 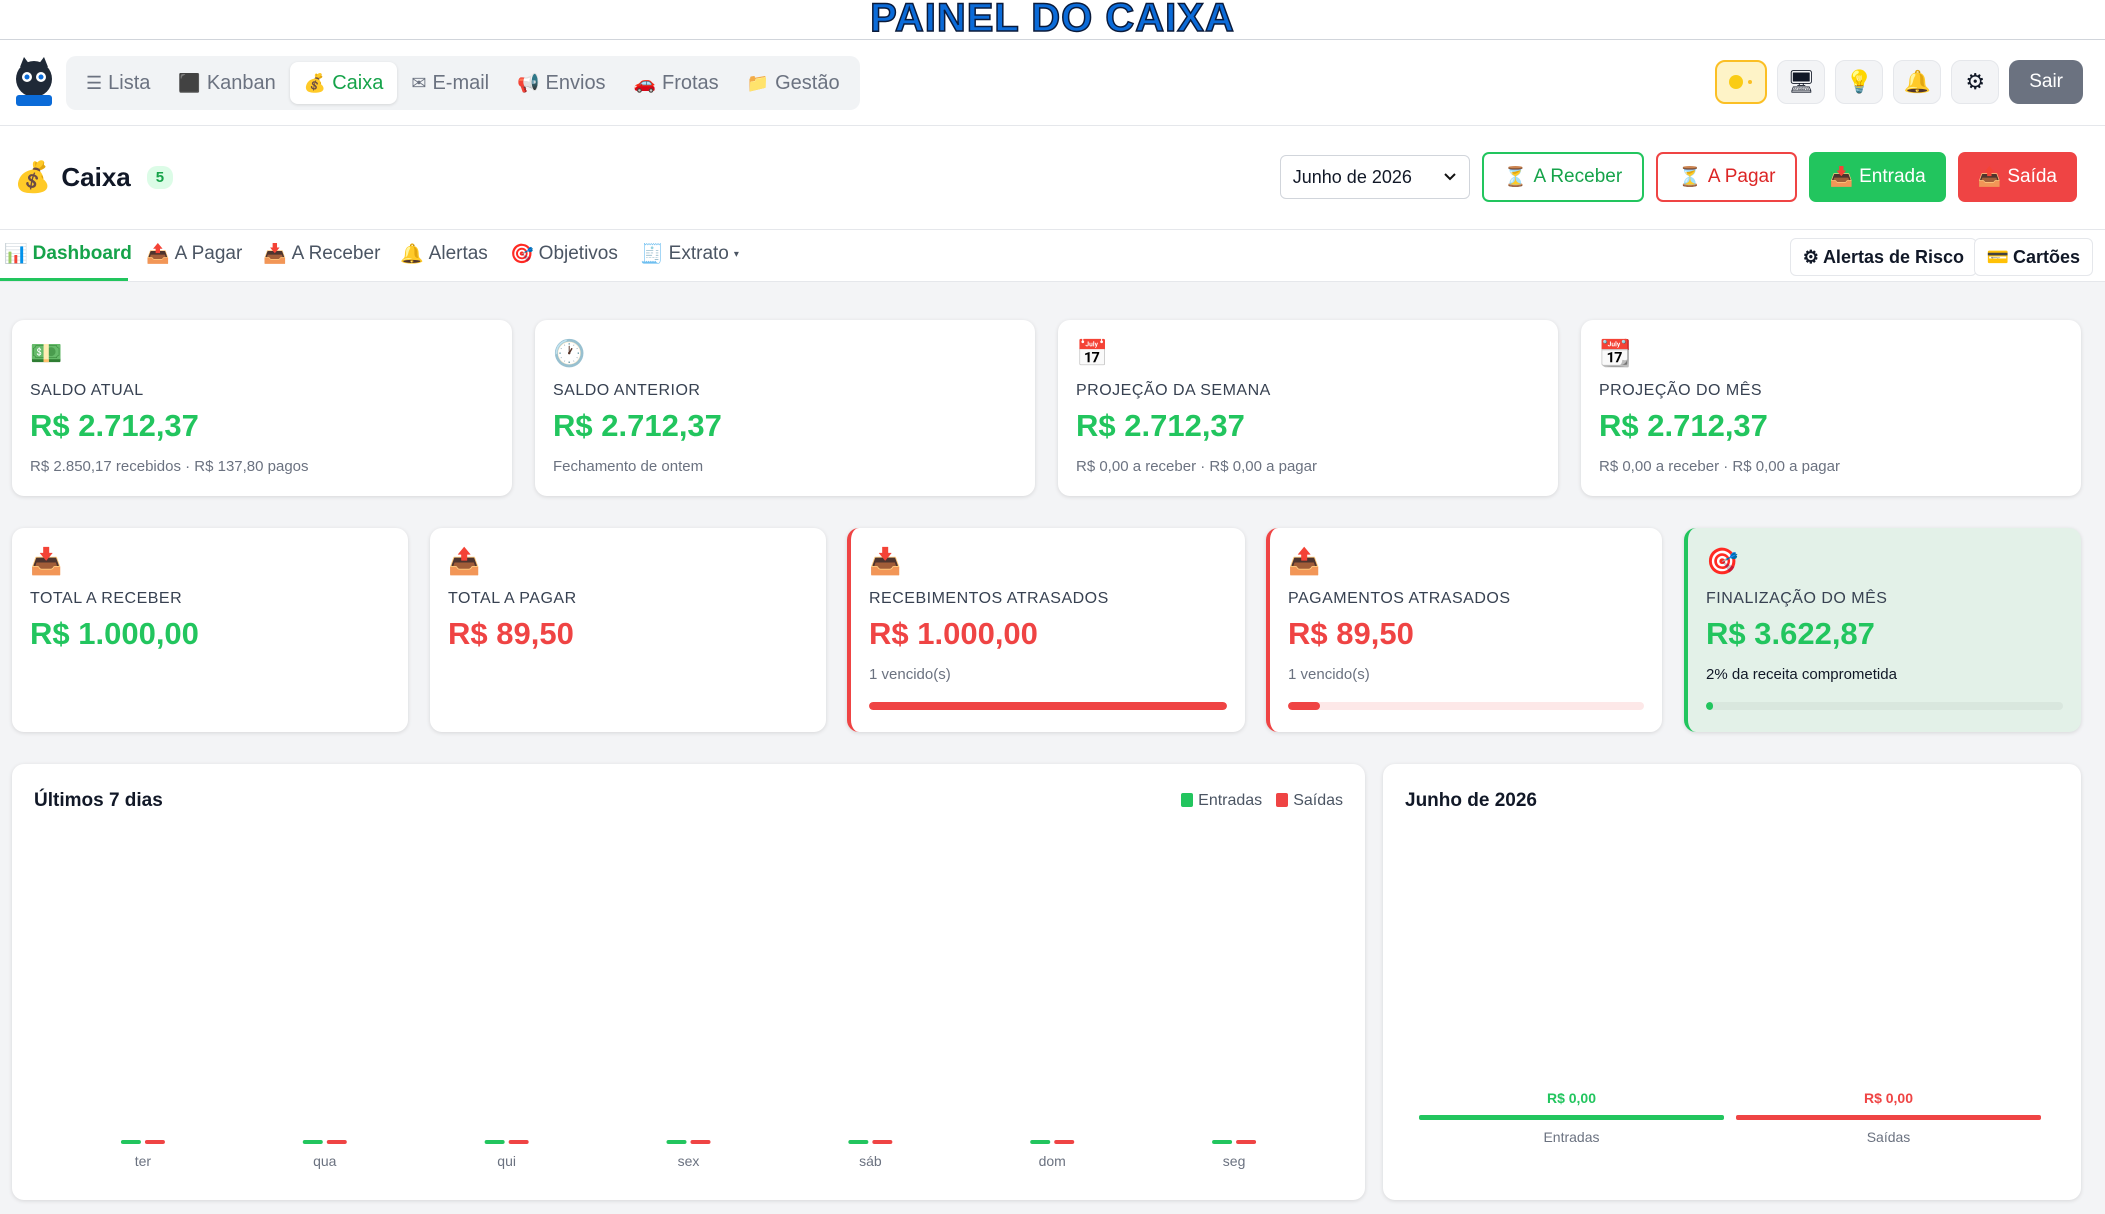 What do you see at coordinates (575, 82) in the screenshot?
I see `nav-tab-label: Envios` at bounding box center [575, 82].